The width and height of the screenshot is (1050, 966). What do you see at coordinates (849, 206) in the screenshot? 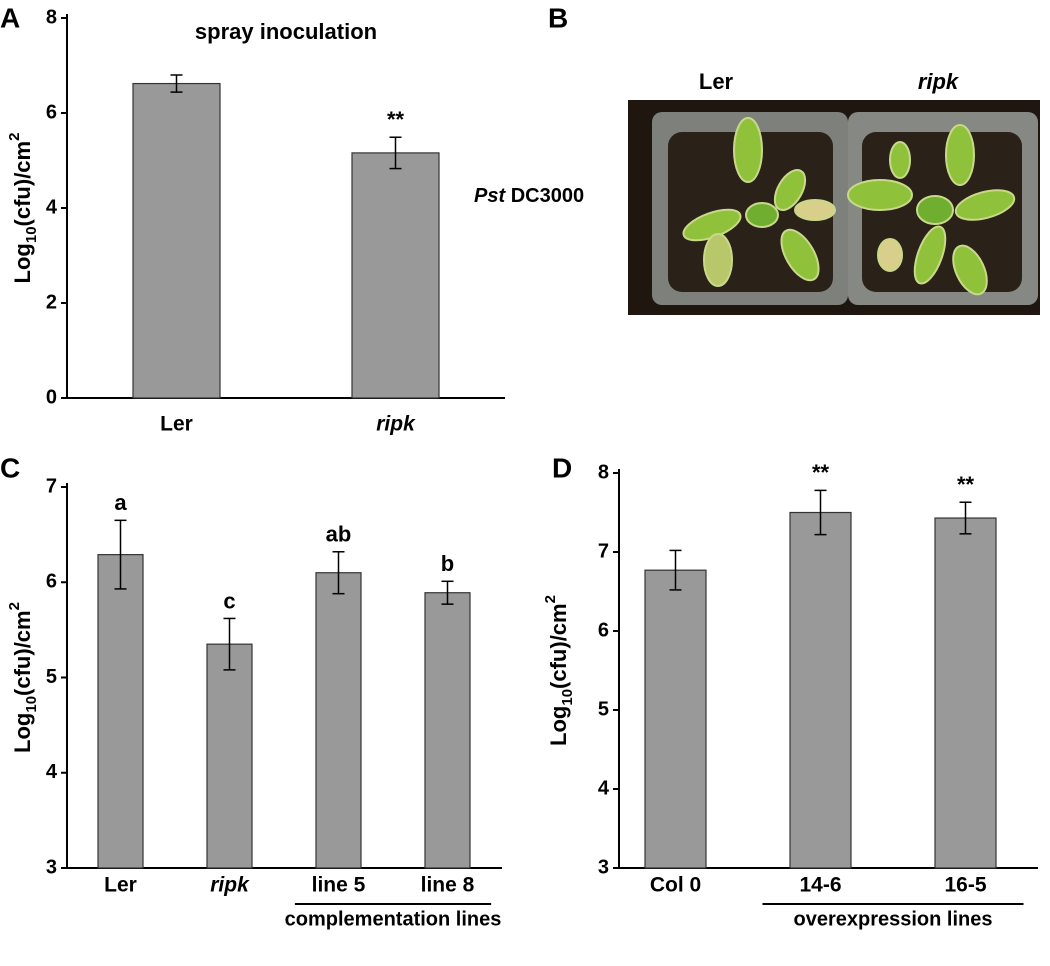
I see `plant` at bounding box center [849, 206].